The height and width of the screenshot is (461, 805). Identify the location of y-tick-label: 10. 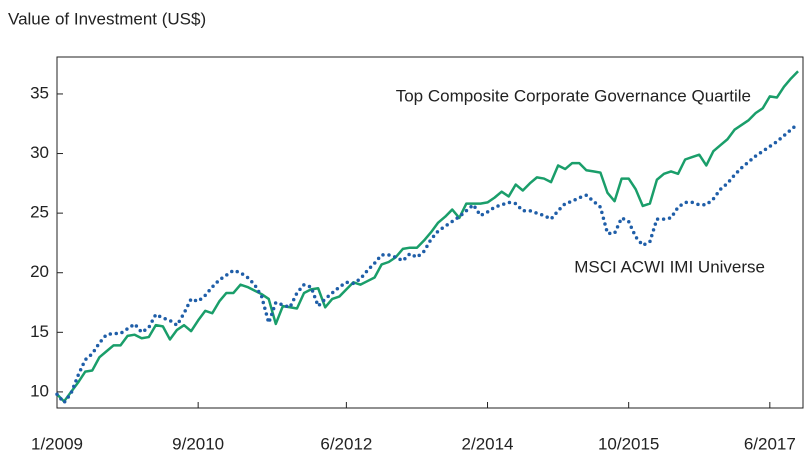
(39, 390).